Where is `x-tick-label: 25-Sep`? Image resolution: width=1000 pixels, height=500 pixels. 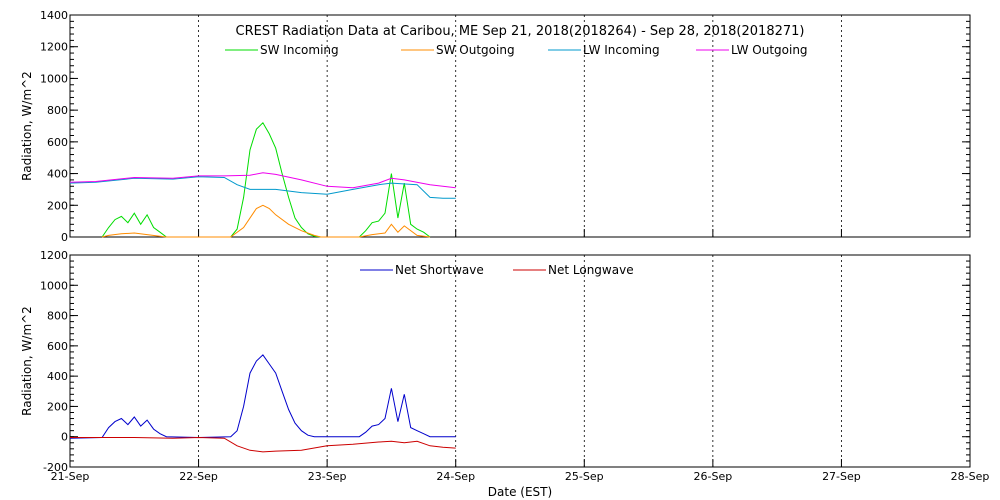 x-tick-label: 25-Sep is located at coordinates (584, 476).